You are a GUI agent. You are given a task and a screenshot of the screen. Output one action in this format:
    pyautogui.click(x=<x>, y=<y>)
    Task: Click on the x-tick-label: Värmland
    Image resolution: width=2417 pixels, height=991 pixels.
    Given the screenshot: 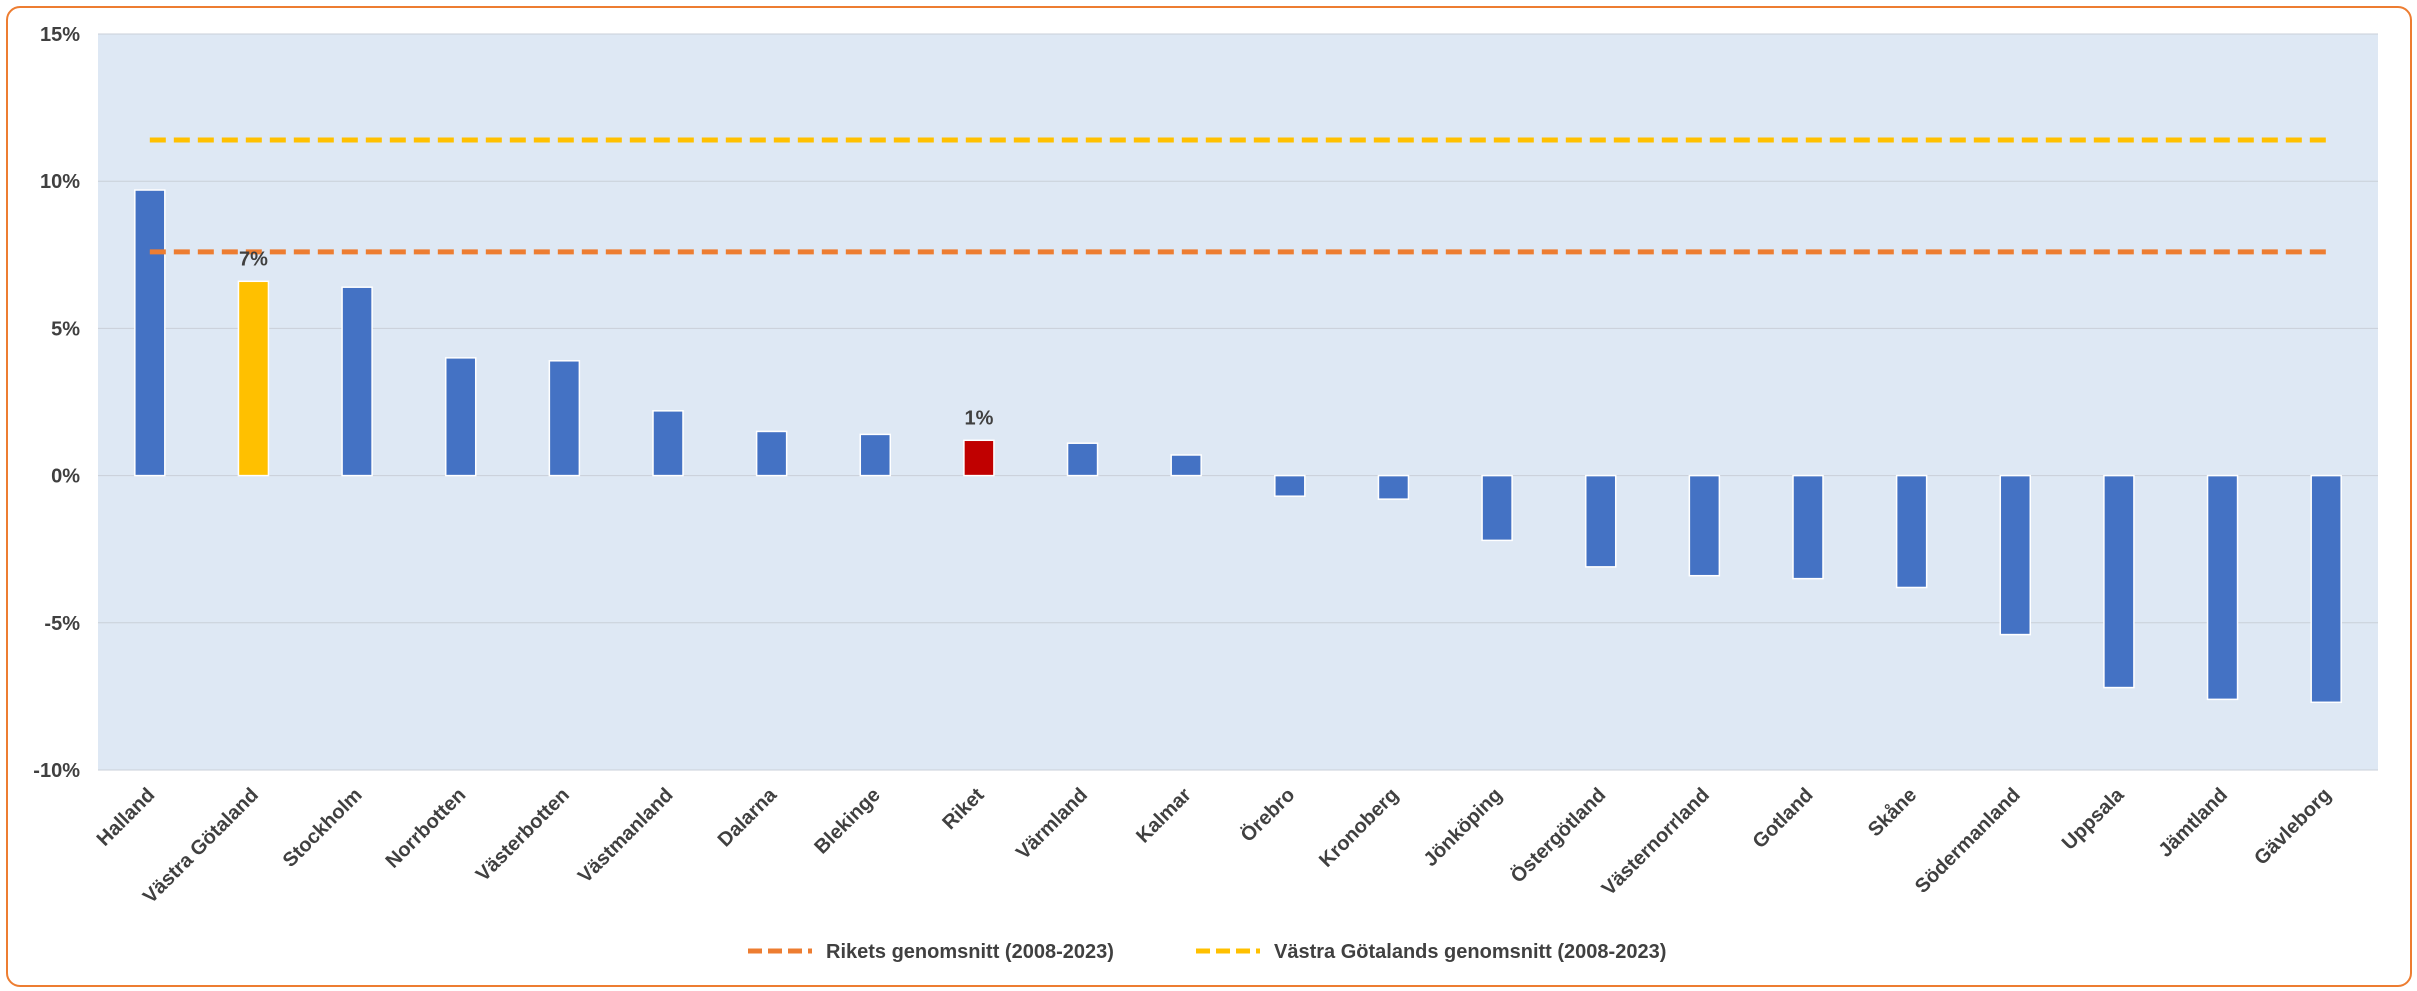 What is the action you would take?
    pyautogui.click(x=1052, y=824)
    